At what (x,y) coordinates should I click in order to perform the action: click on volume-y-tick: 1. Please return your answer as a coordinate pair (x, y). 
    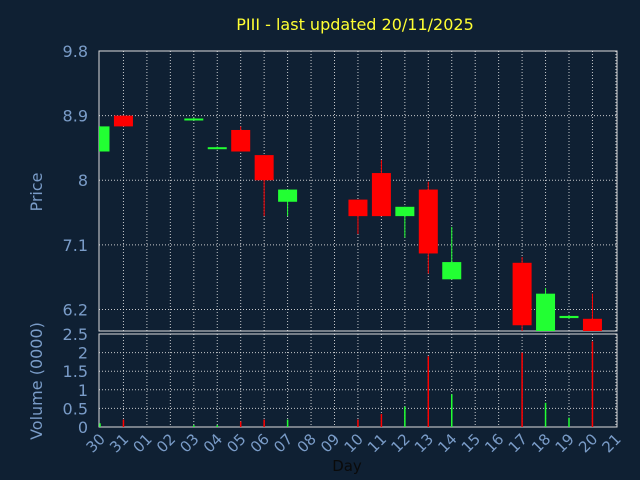
    Looking at the image, I should click on (83, 390).